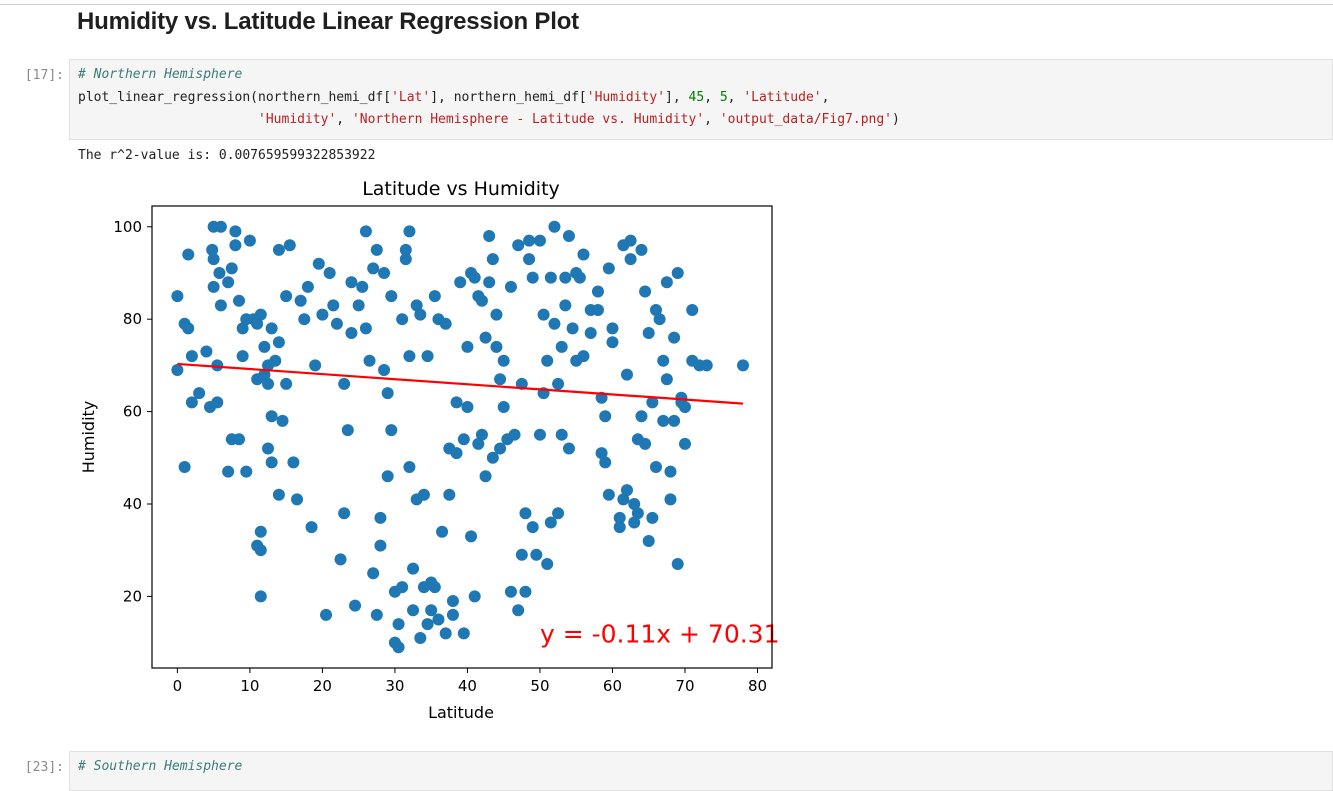 Image resolution: width=1333 pixels, height=791 pixels. What do you see at coordinates (723, 97) in the screenshot?
I see `code-number: 5` at bounding box center [723, 97].